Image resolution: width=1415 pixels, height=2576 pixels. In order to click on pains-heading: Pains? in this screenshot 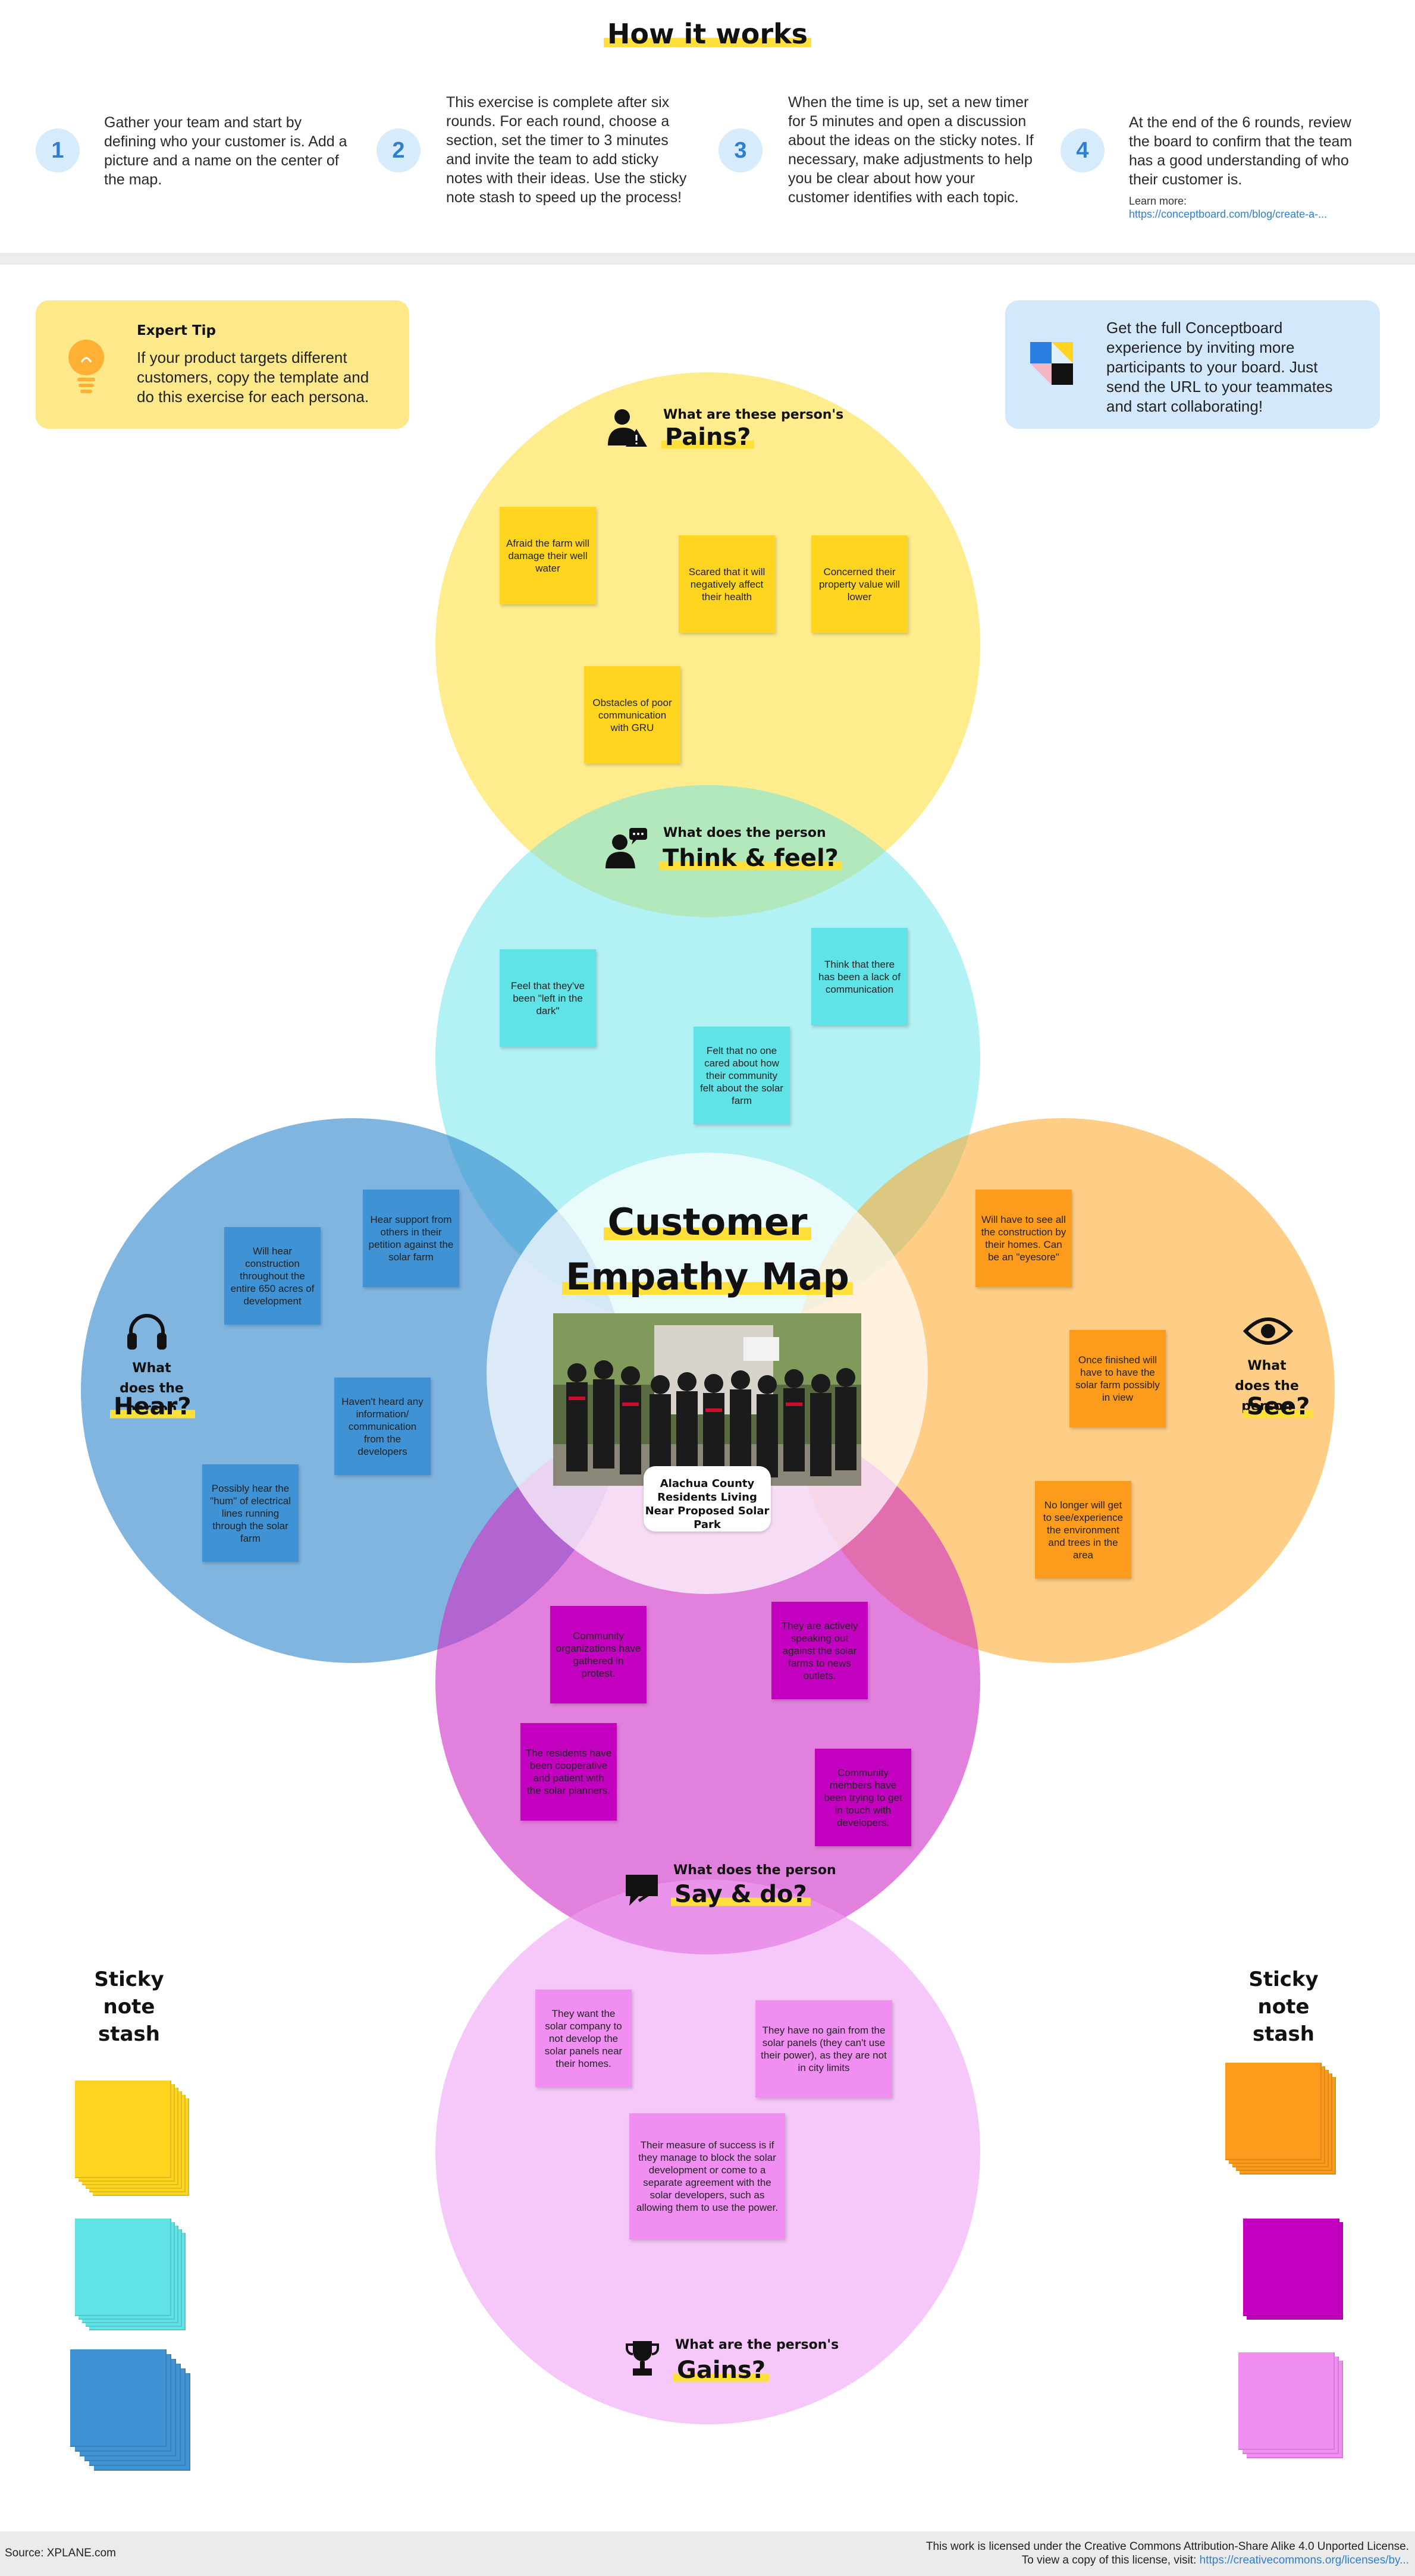, I will do `click(708, 437)`.